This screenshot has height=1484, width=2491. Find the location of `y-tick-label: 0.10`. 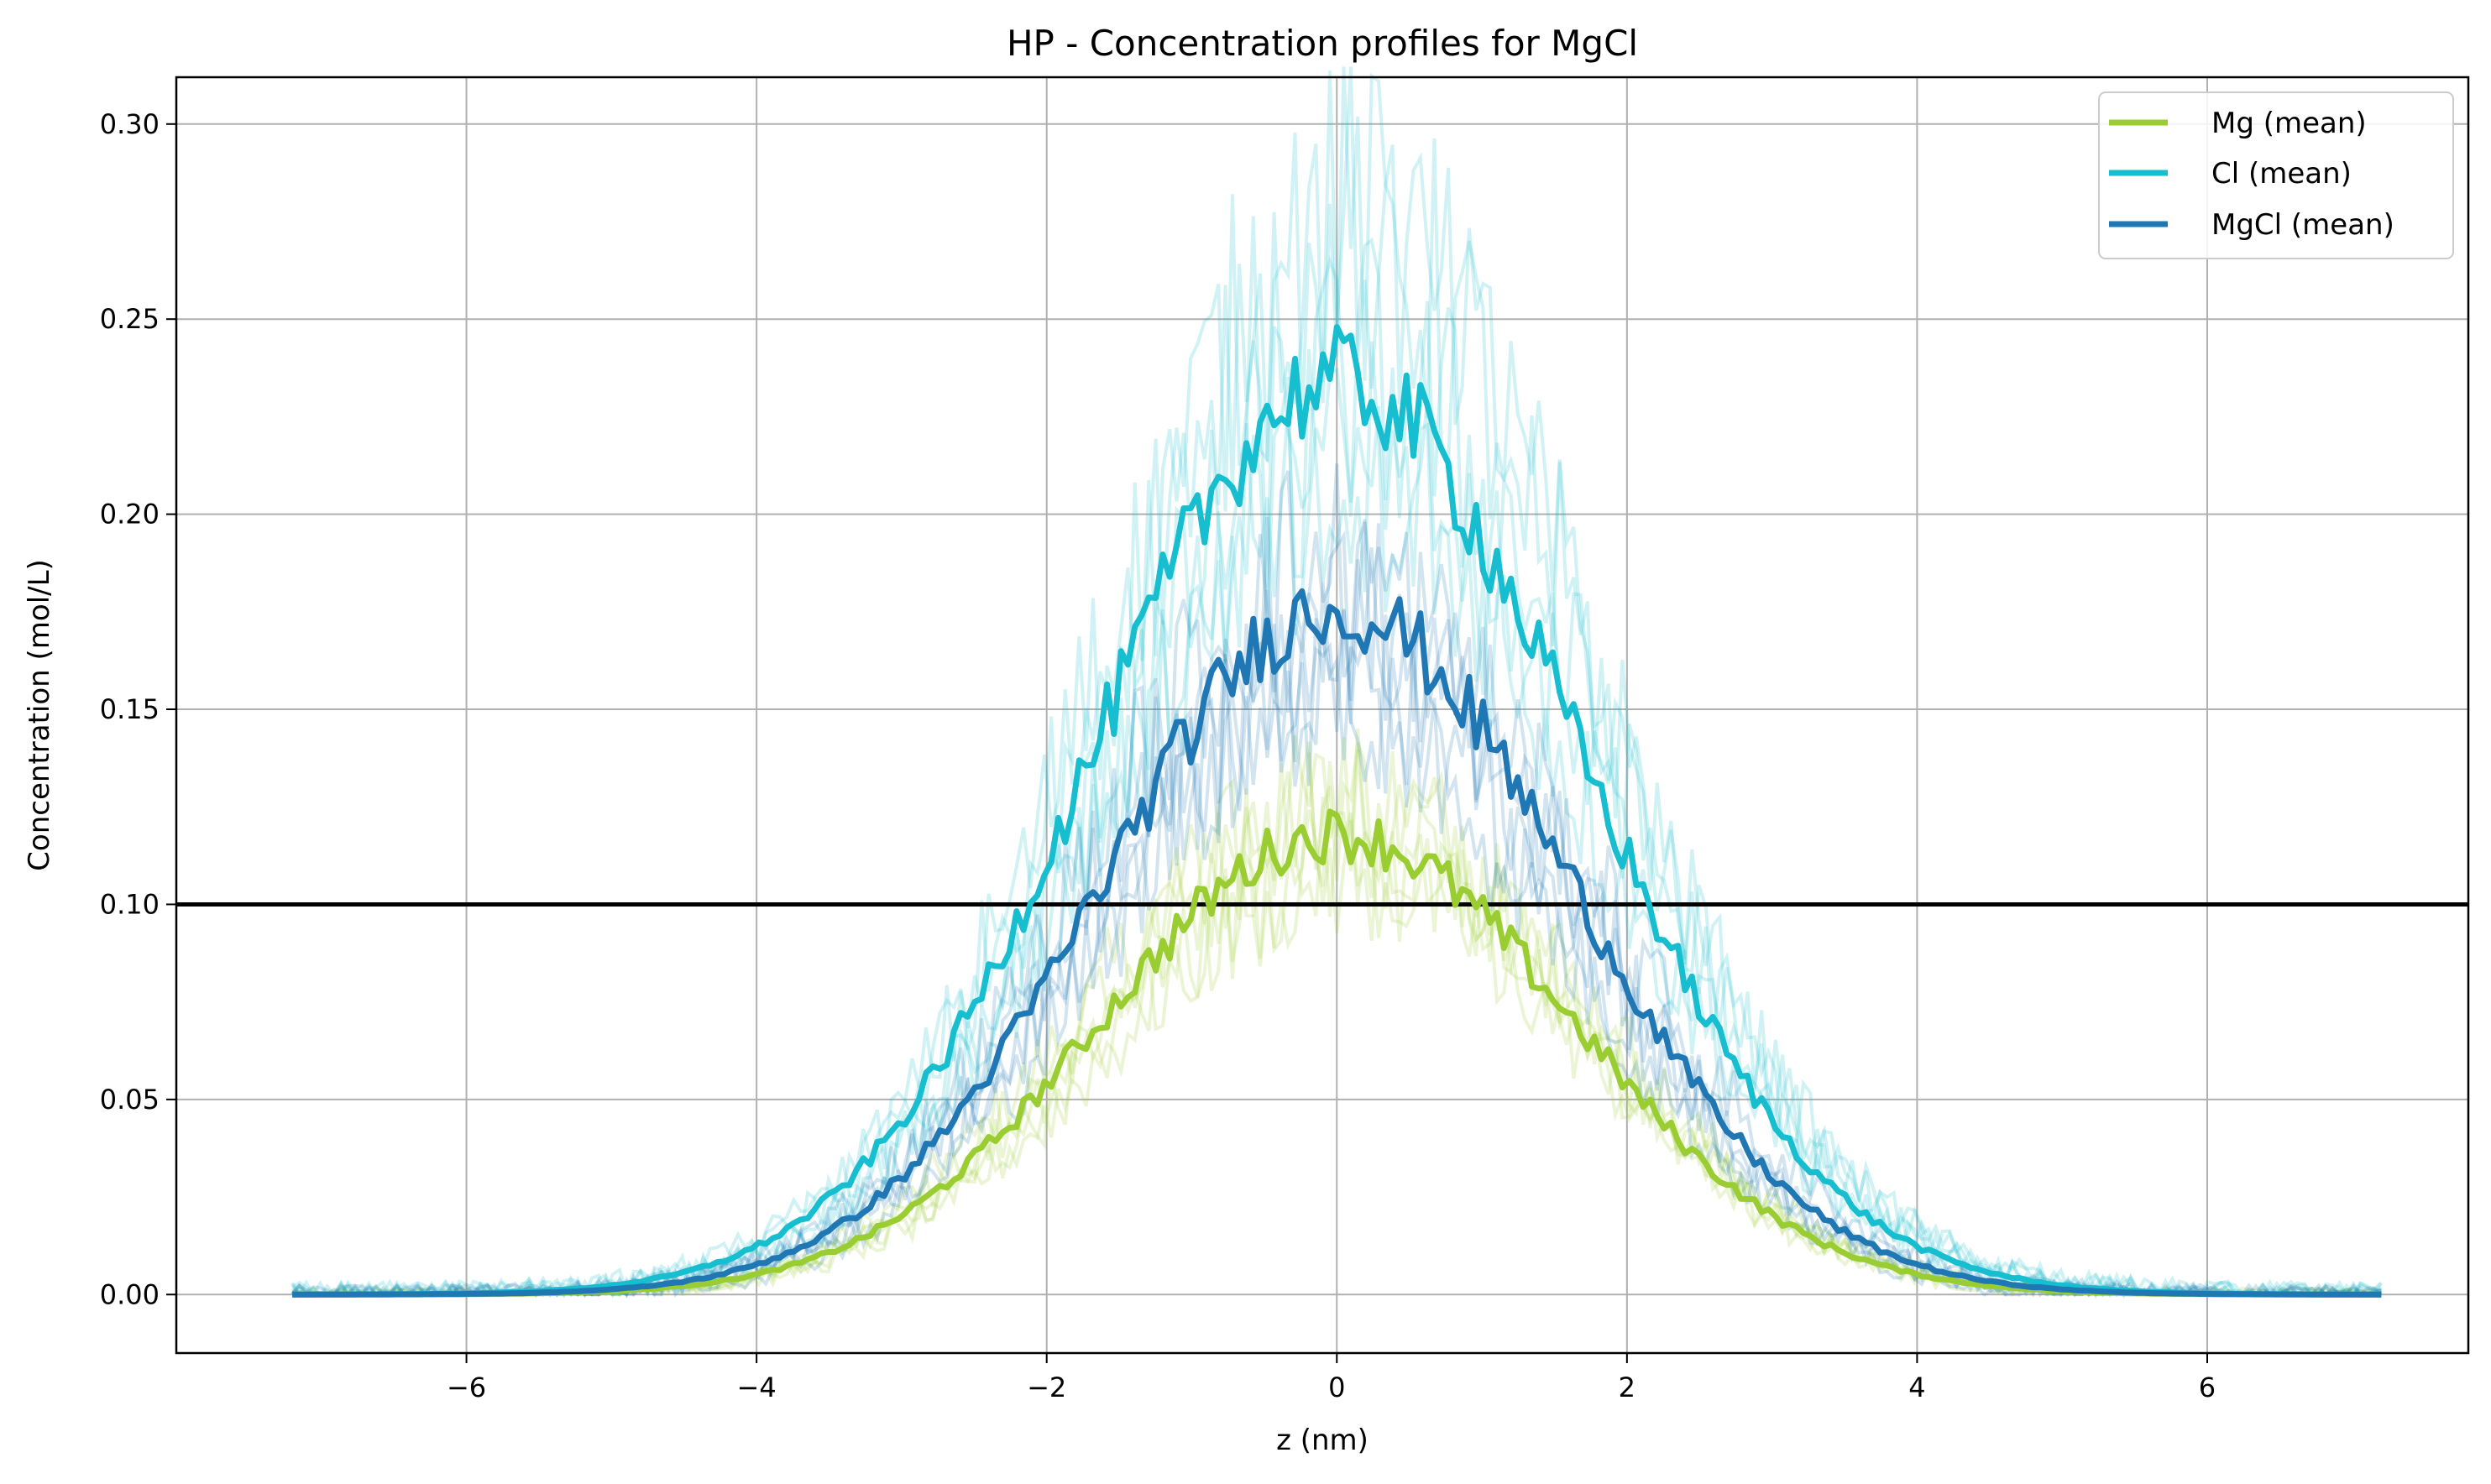

y-tick-label: 0.10 is located at coordinates (130, 904).